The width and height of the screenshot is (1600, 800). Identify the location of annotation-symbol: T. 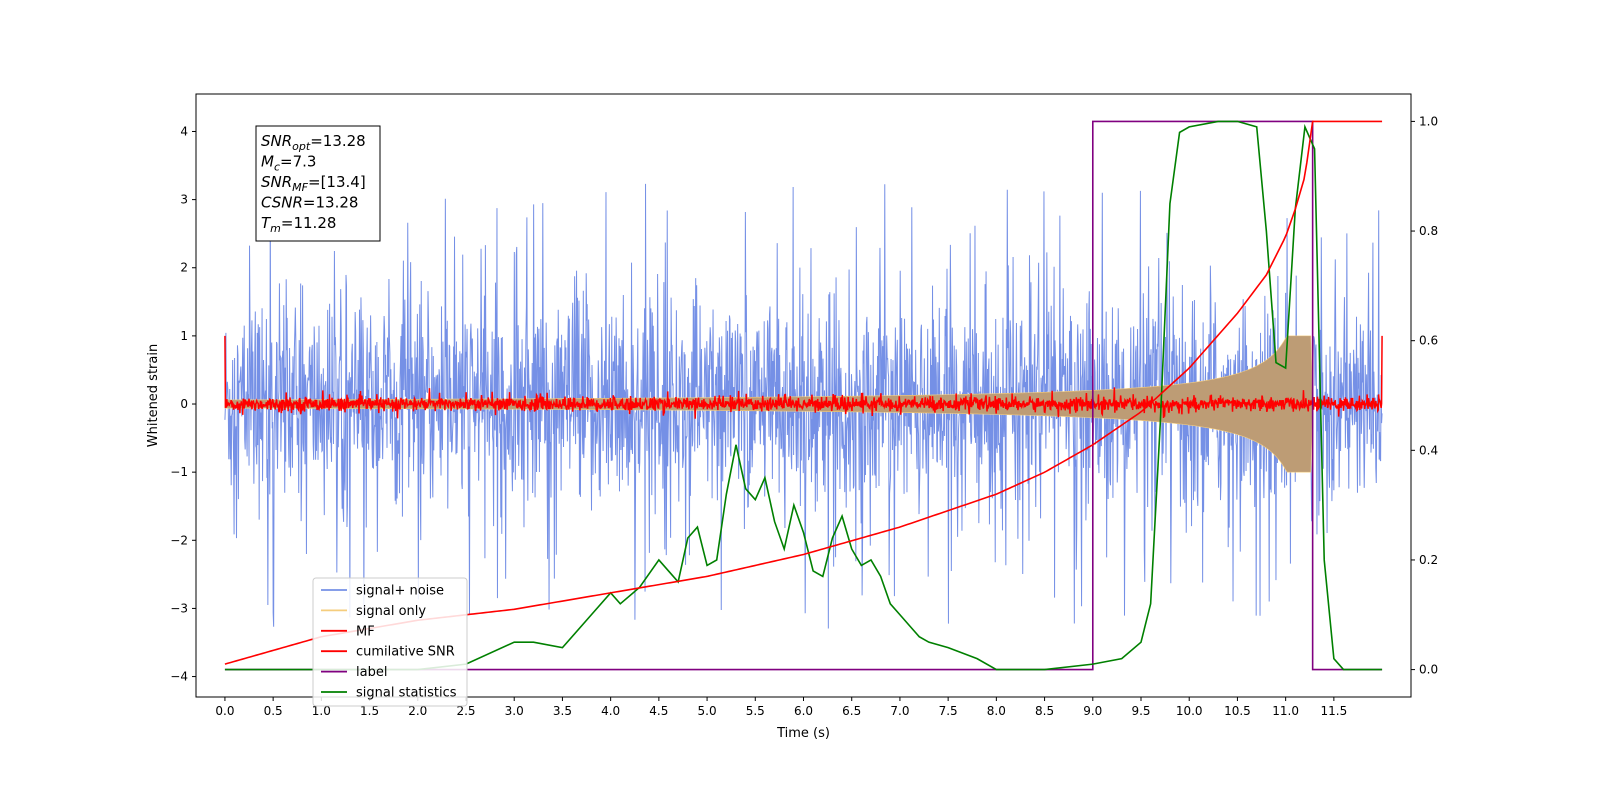
(266, 223).